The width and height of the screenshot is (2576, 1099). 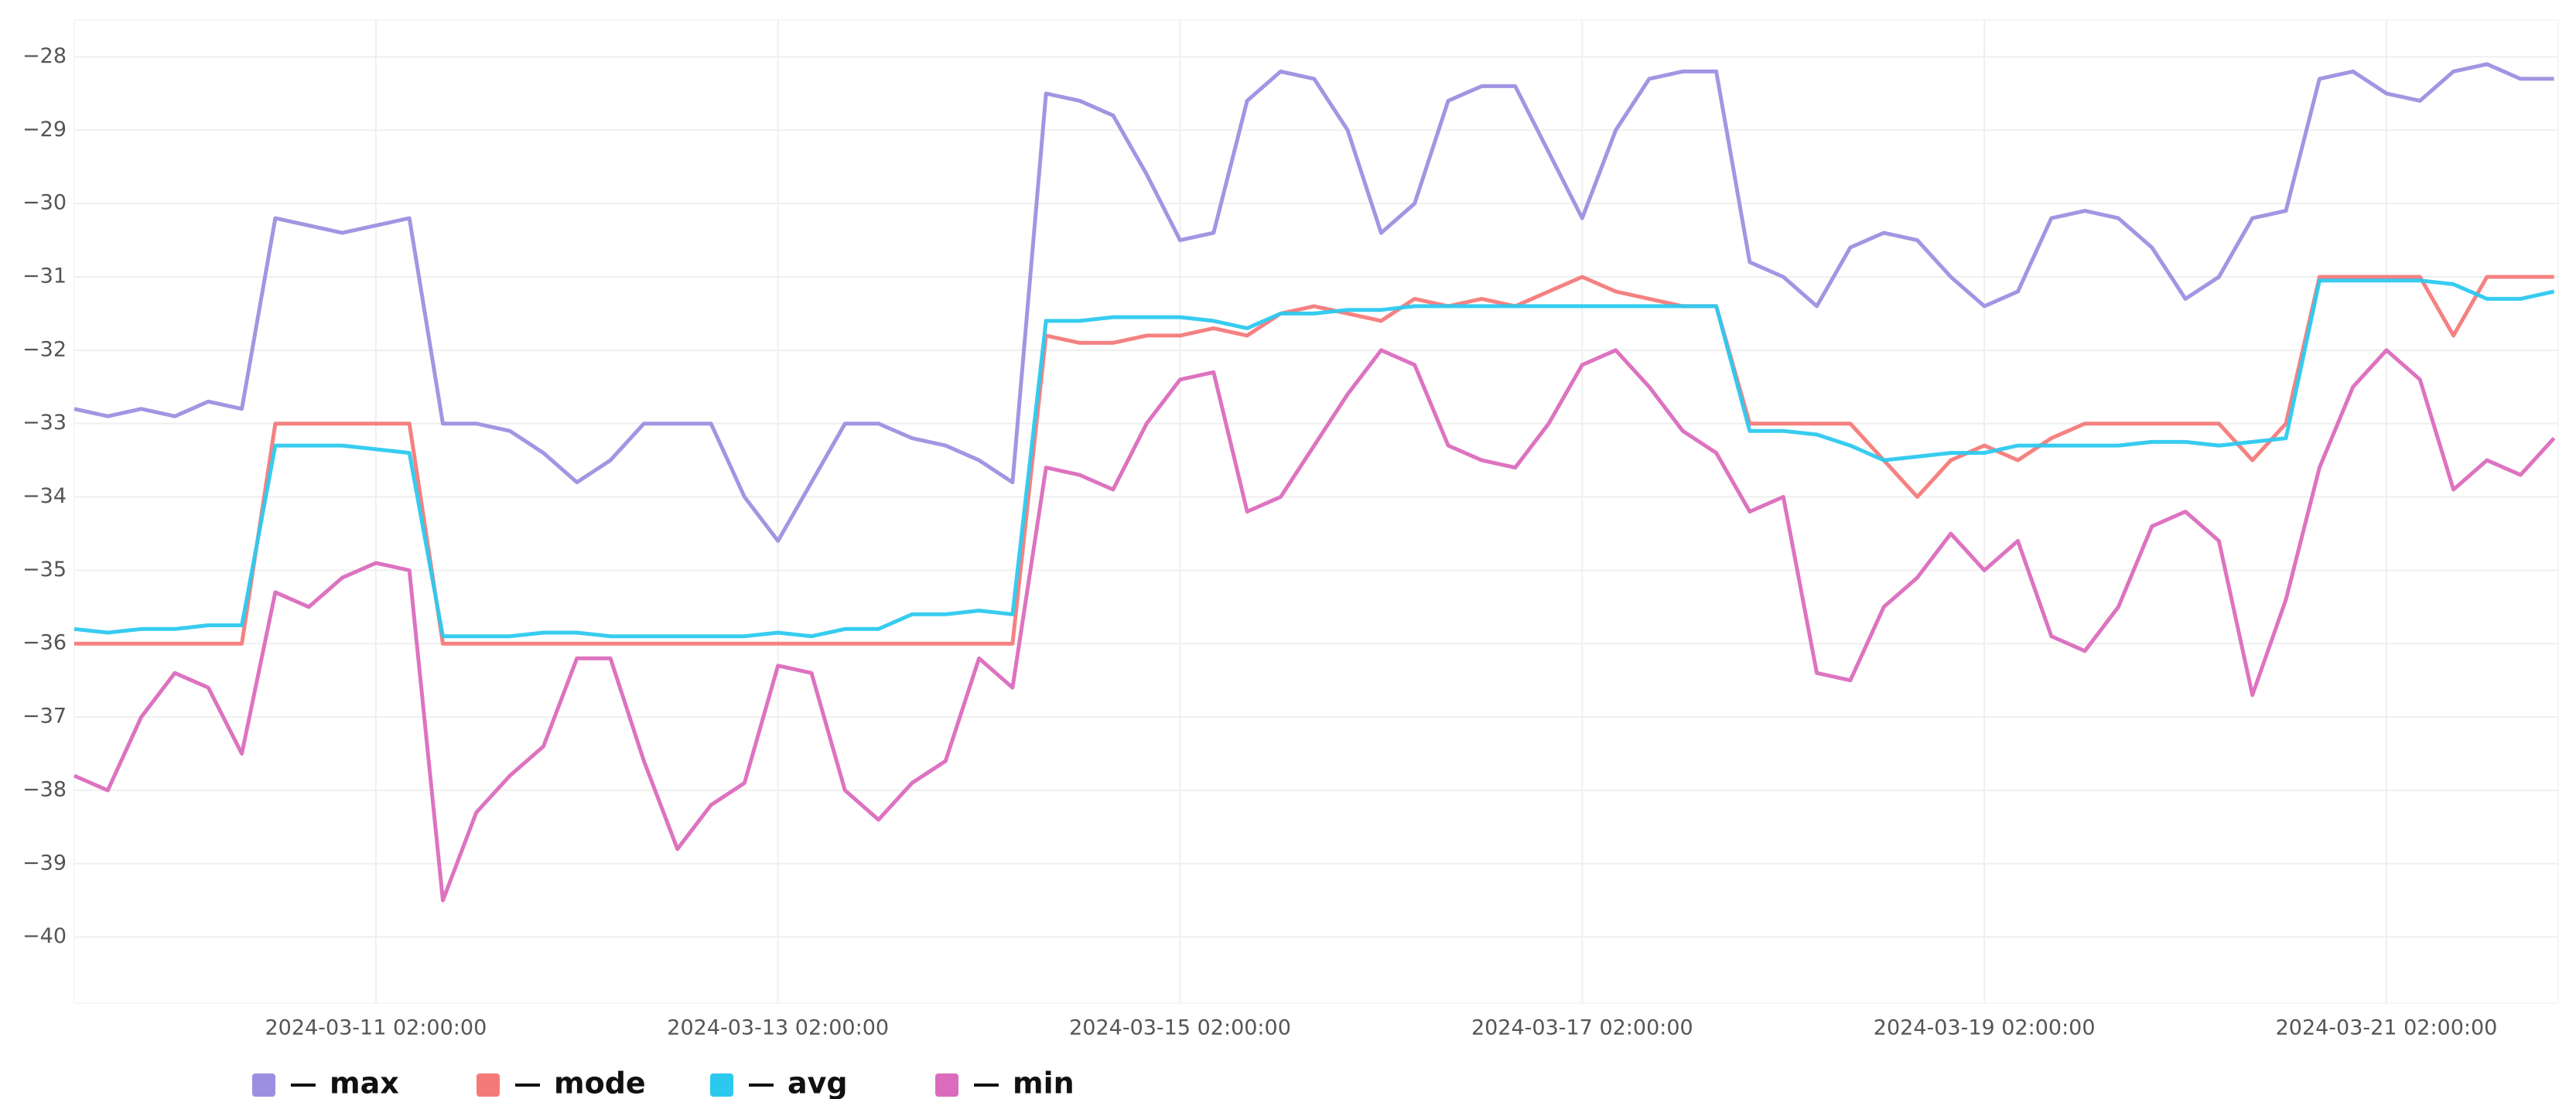 I want to click on y-tick-label: −34, so click(x=44, y=496).